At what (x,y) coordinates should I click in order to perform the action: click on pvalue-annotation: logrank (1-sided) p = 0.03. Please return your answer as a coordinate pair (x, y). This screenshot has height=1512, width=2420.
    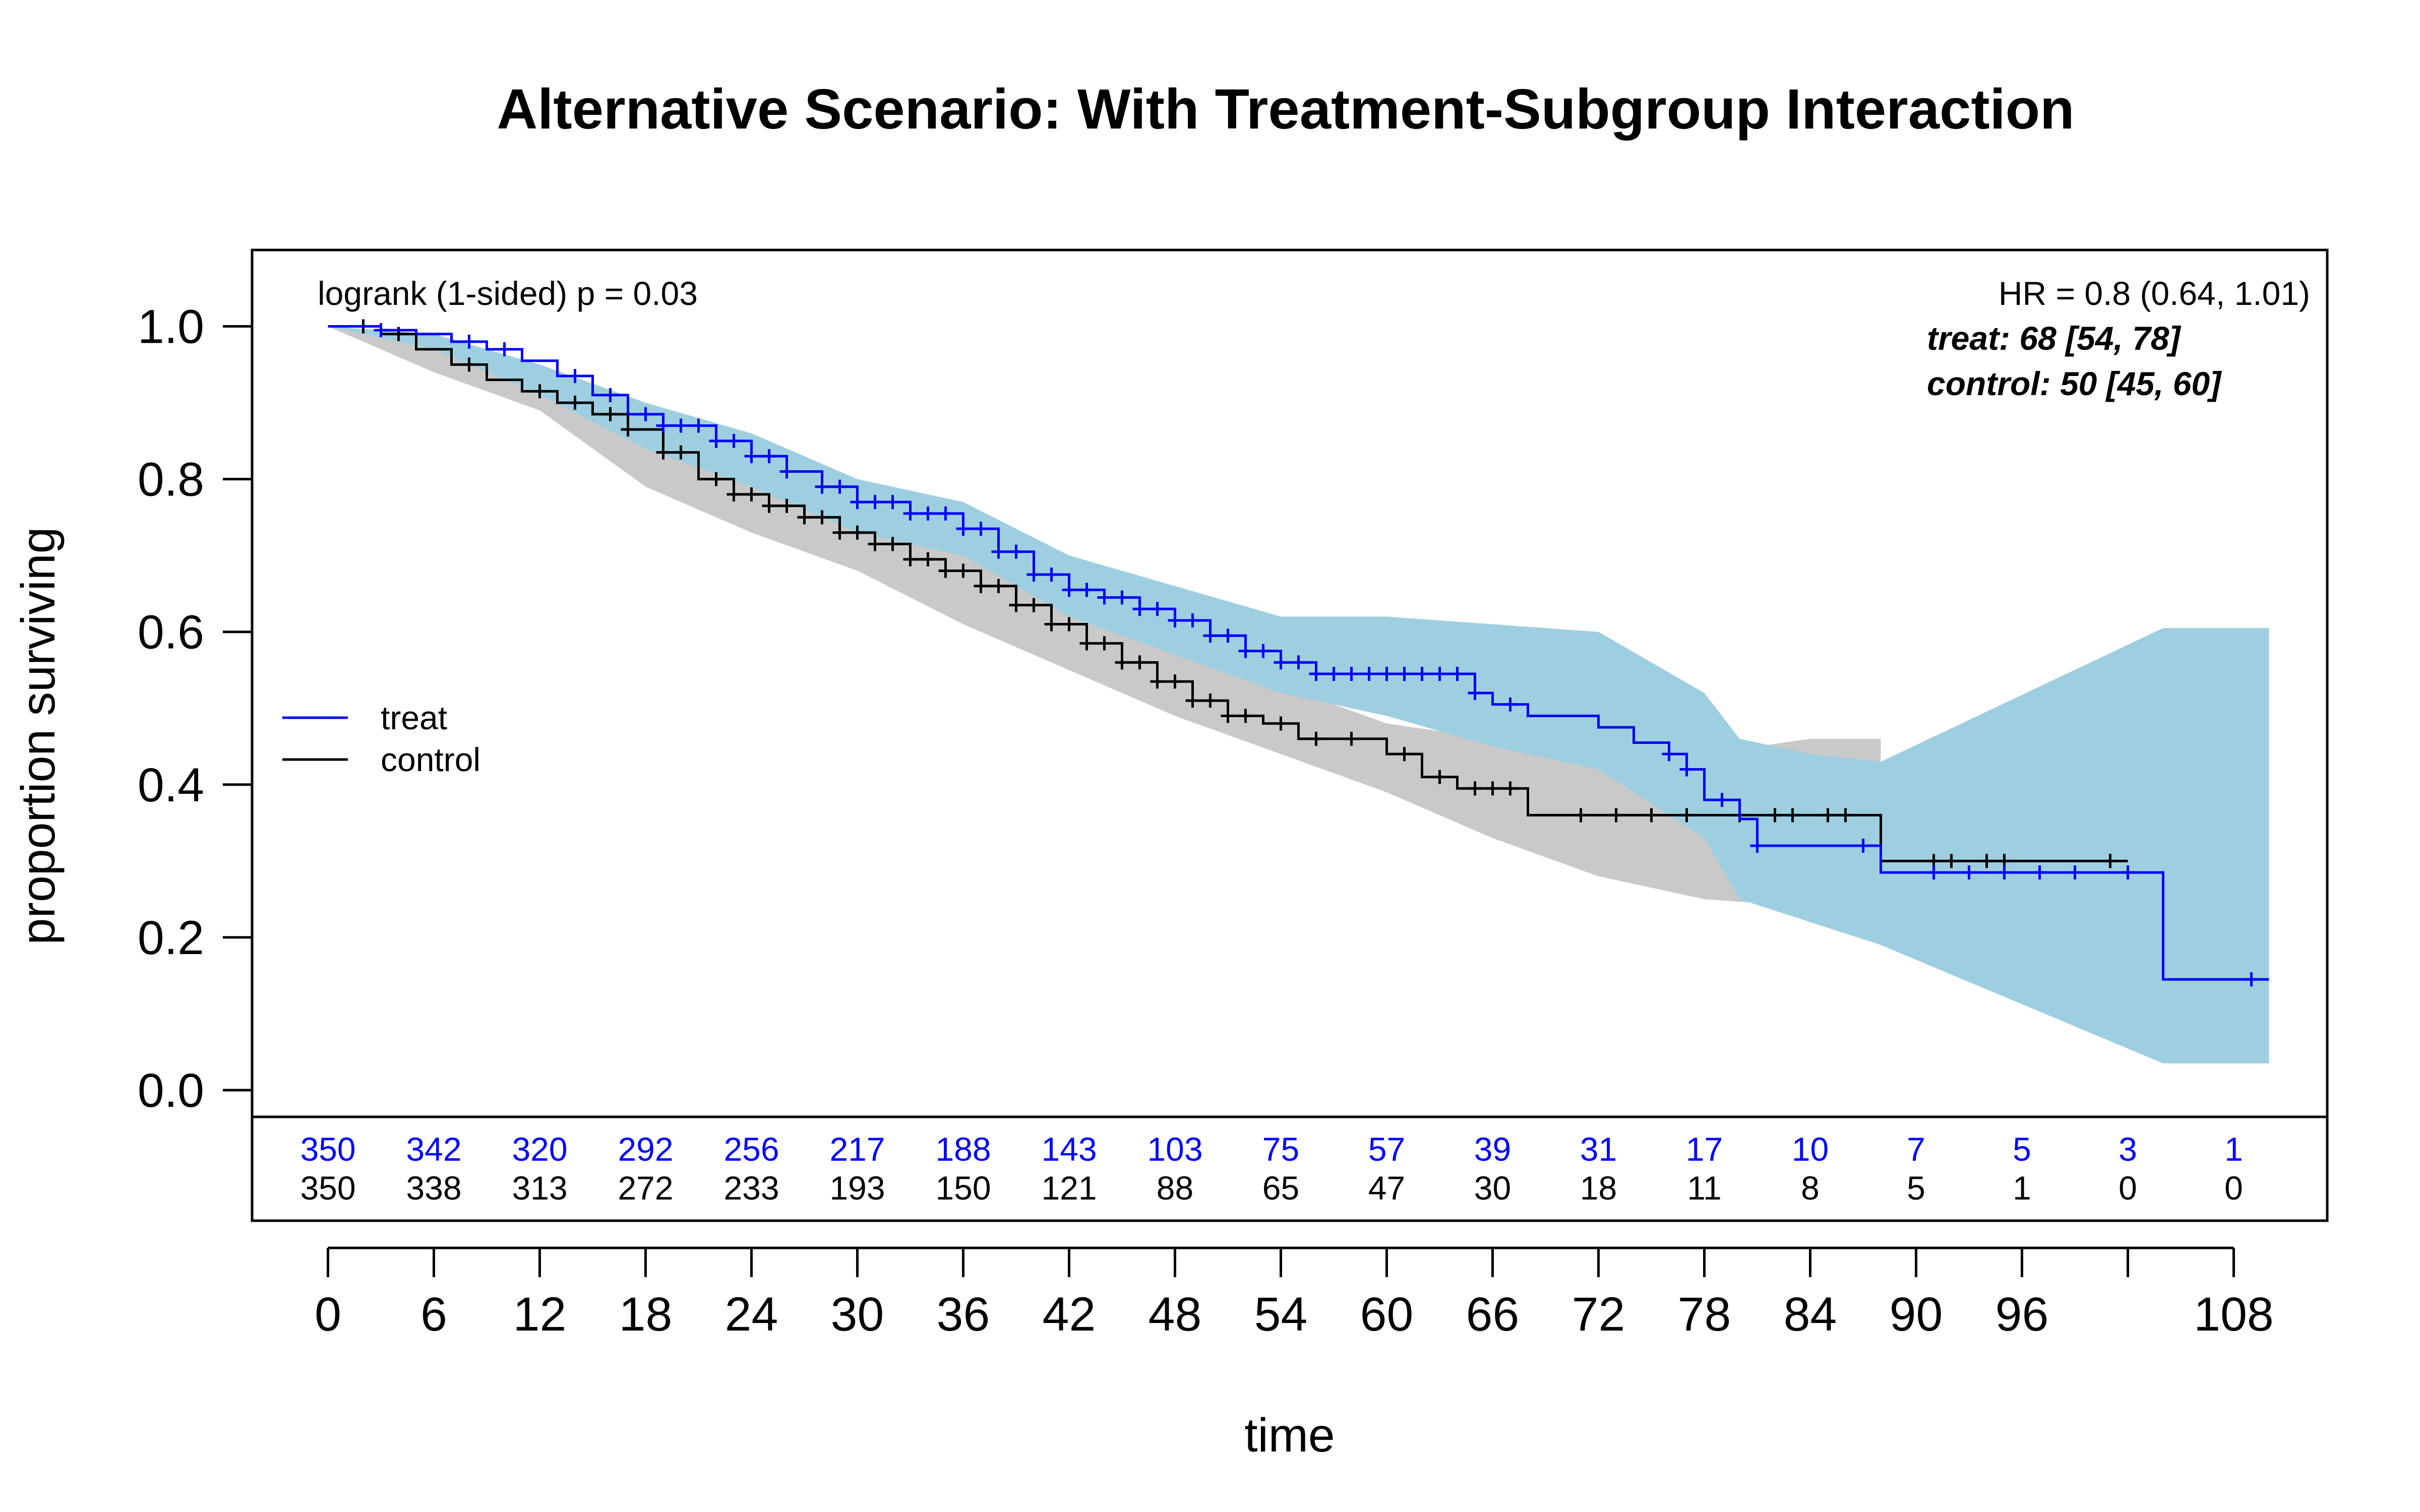
    Looking at the image, I should click on (508, 293).